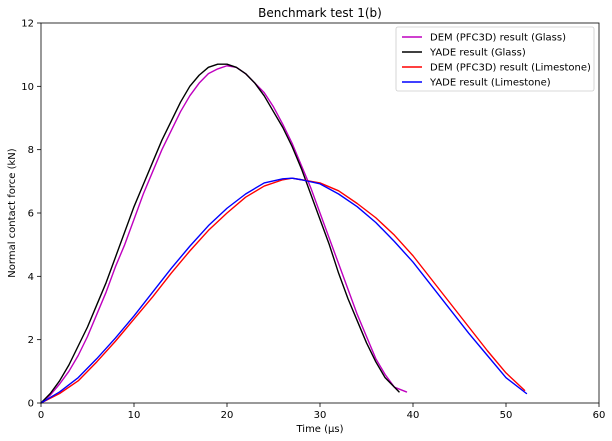 This screenshot has width=612, height=441. I want to click on y-tick-label: 10, so click(27, 87).